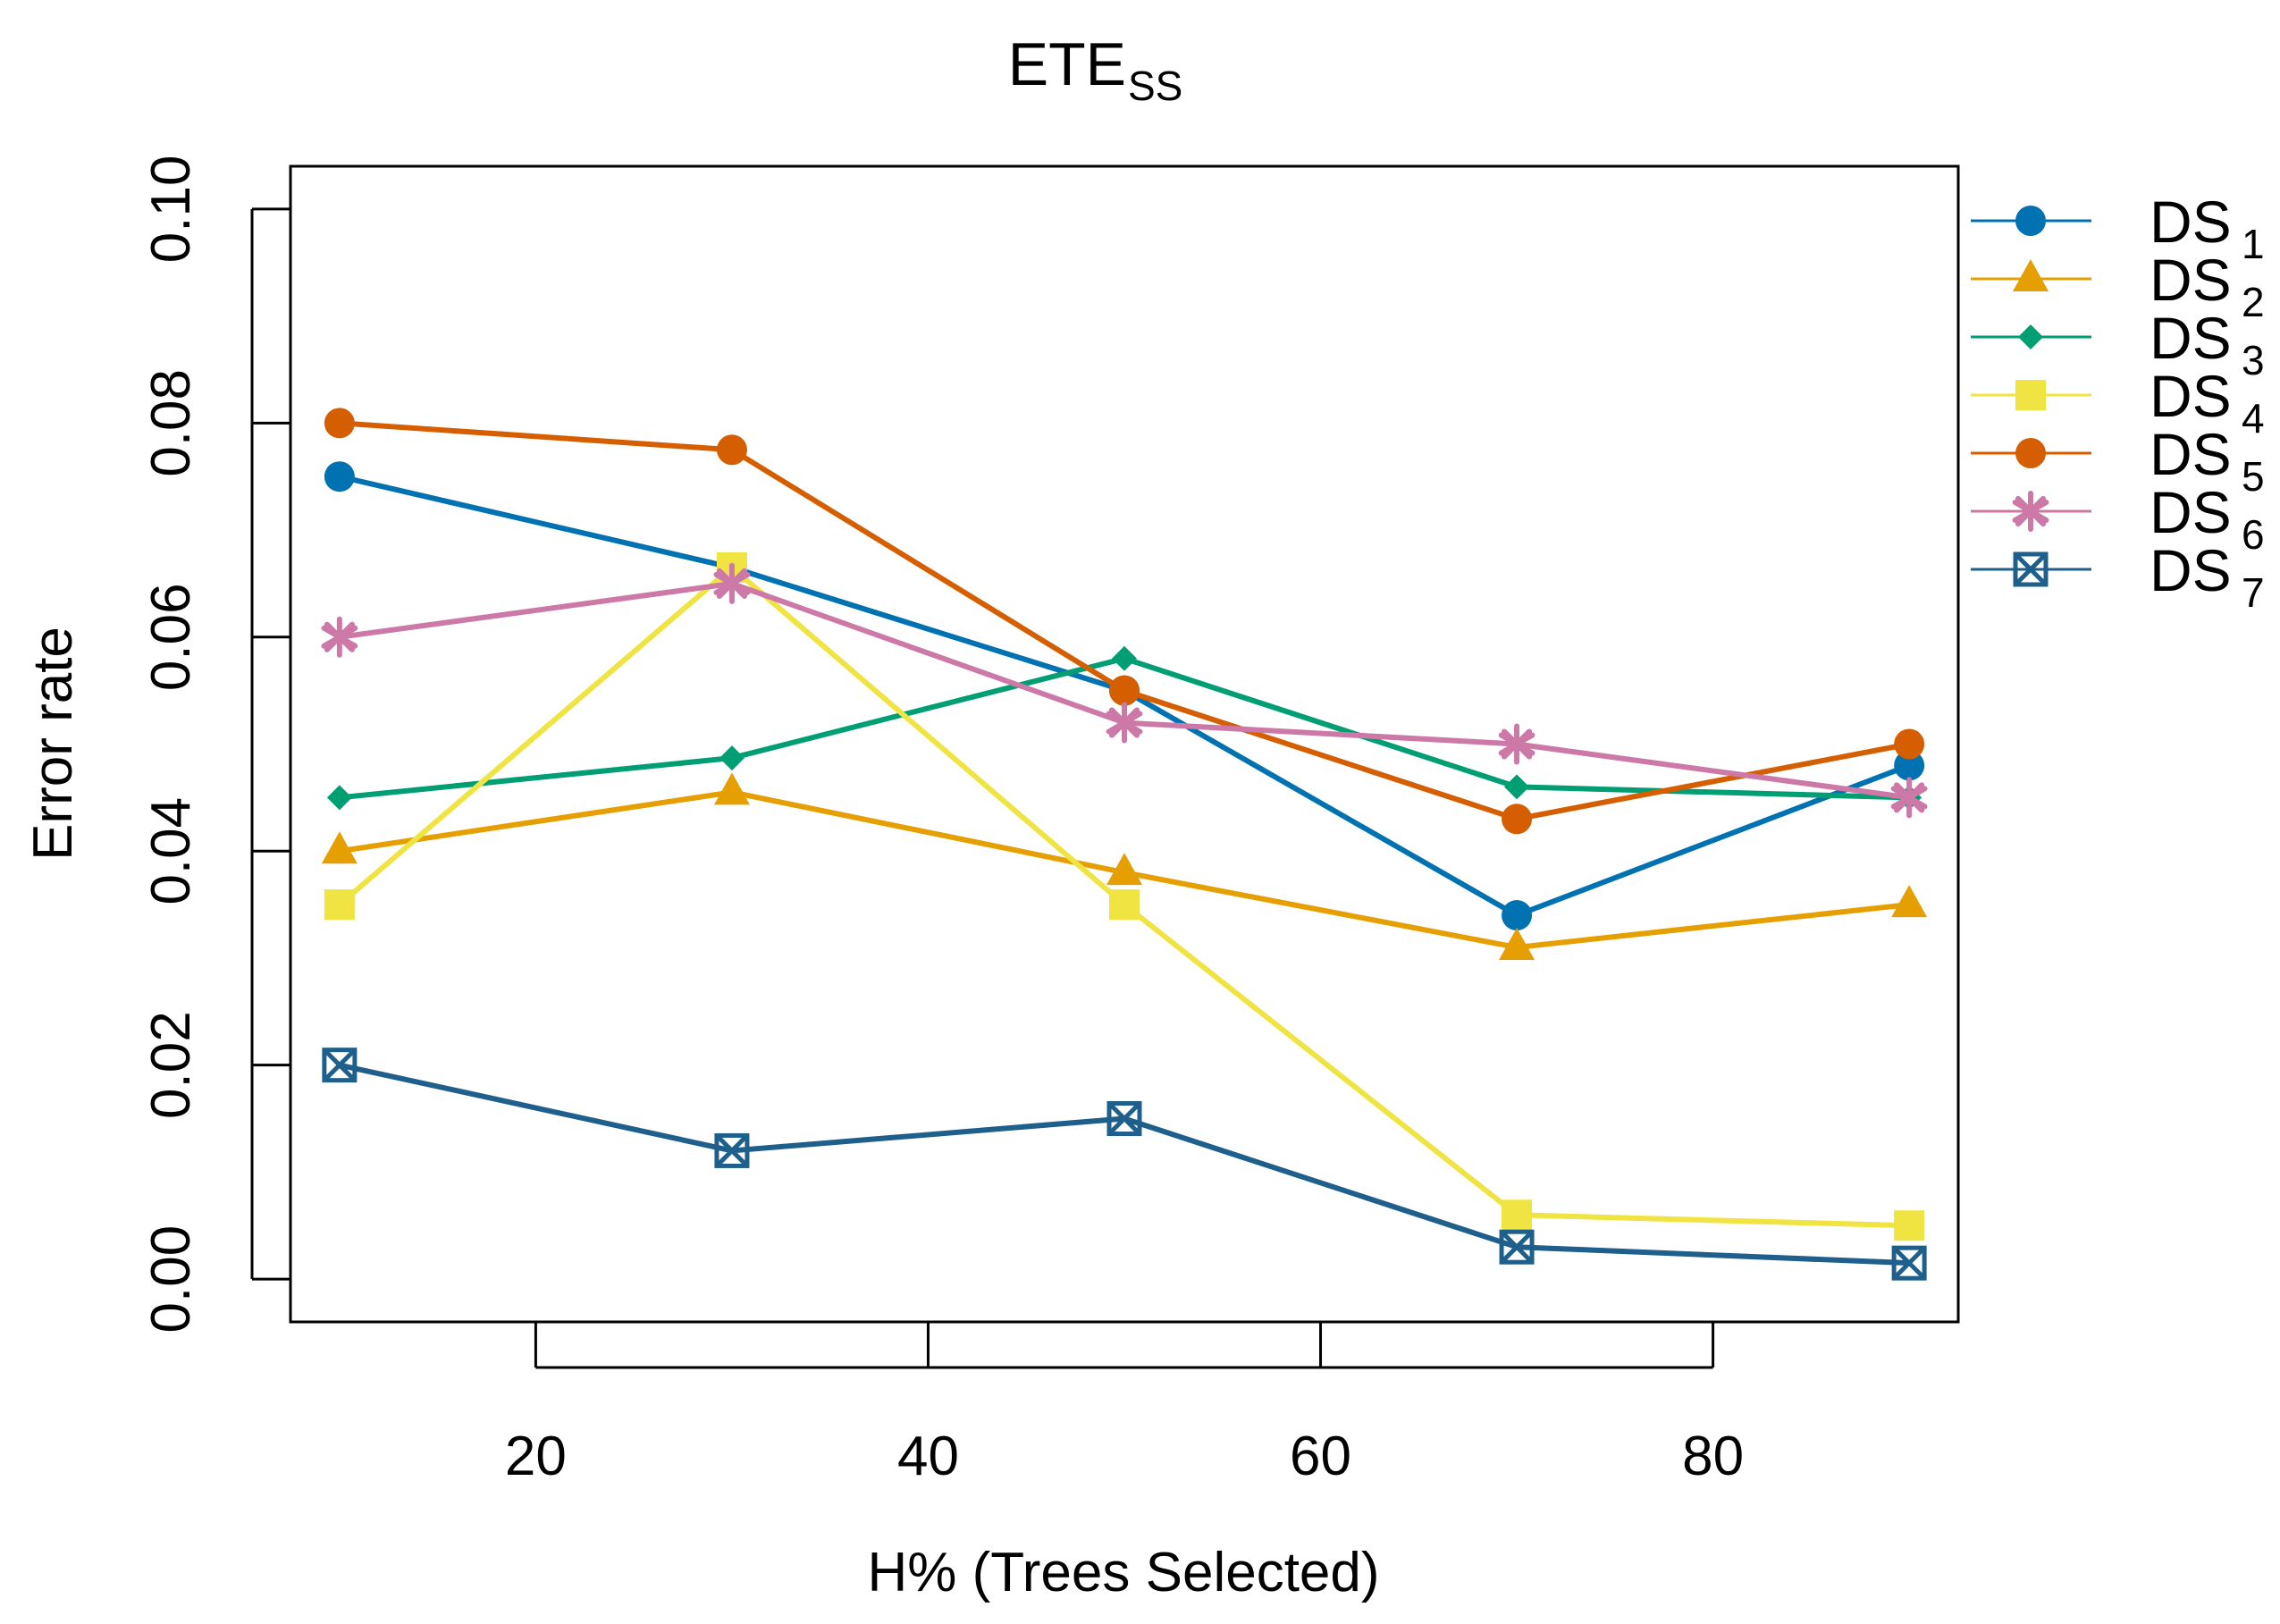 The image size is (2280, 1624). Describe the element at coordinates (2191, 280) in the screenshot. I see `legend-label-2: DS` at that location.